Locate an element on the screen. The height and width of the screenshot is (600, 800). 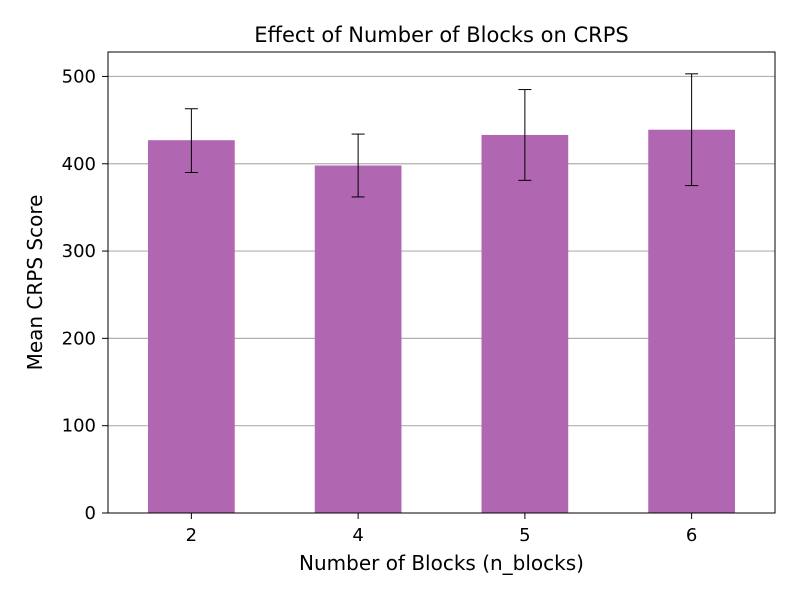
x-axis-ticks: 2 4 5 6 is located at coordinates (441, 529).